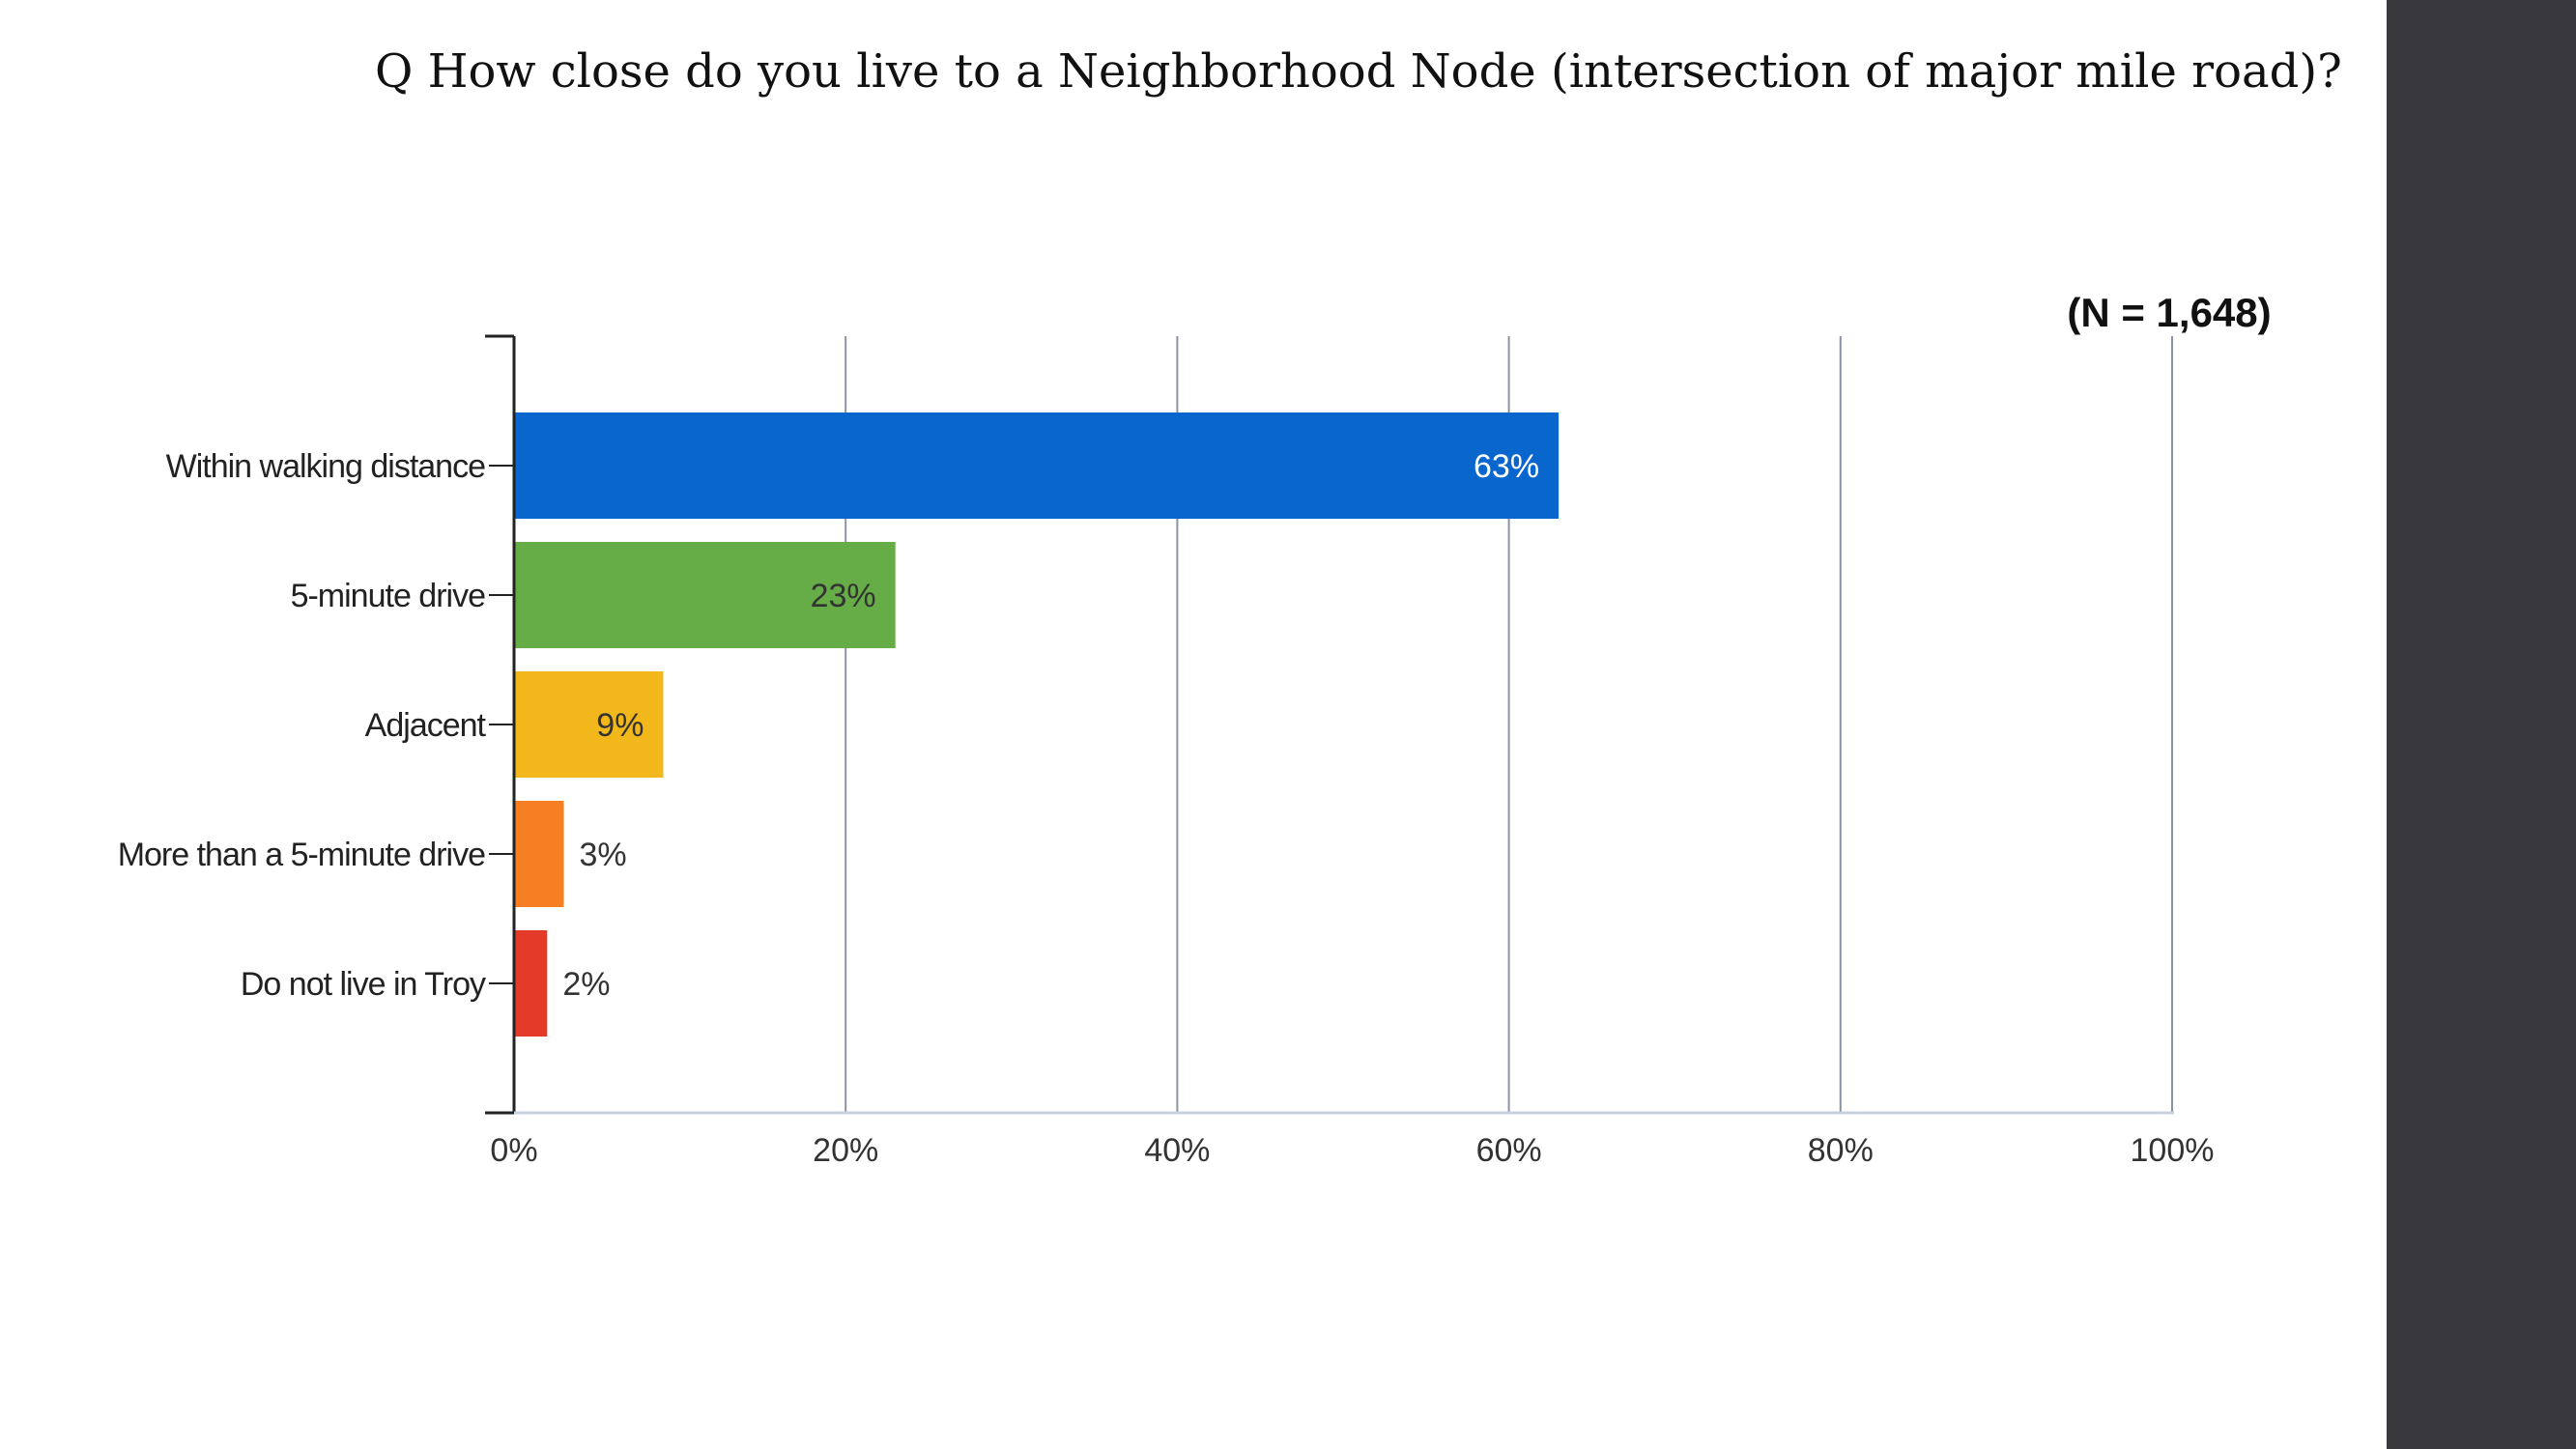 Image resolution: width=2576 pixels, height=1449 pixels. Describe the element at coordinates (1841, 1150) in the screenshot. I see `x-tick-label: 80%` at that location.